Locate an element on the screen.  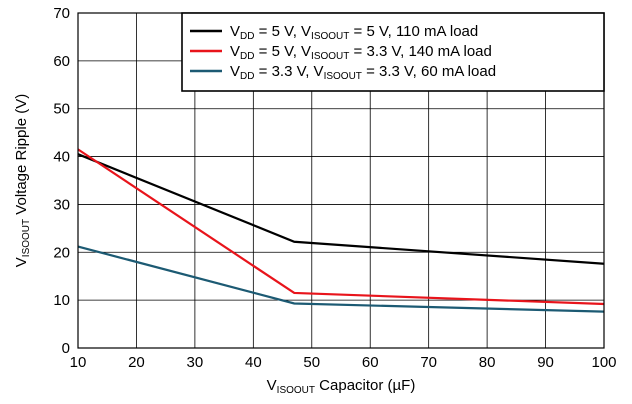
x-tick-label: 80 is located at coordinates (487, 362).